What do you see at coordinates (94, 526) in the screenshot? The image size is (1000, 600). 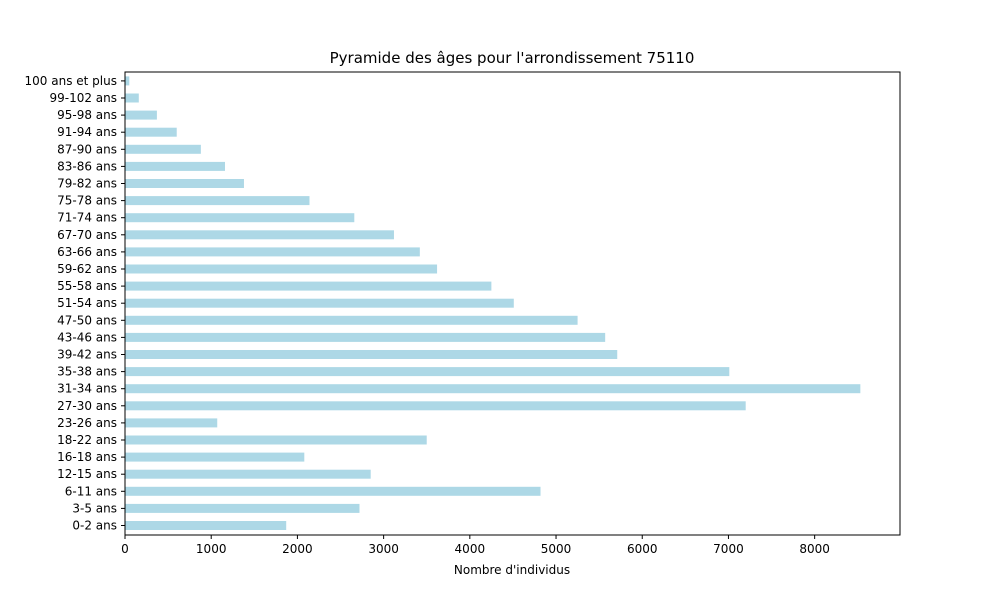 I see `y-tick-label: 0-2 ans` at bounding box center [94, 526].